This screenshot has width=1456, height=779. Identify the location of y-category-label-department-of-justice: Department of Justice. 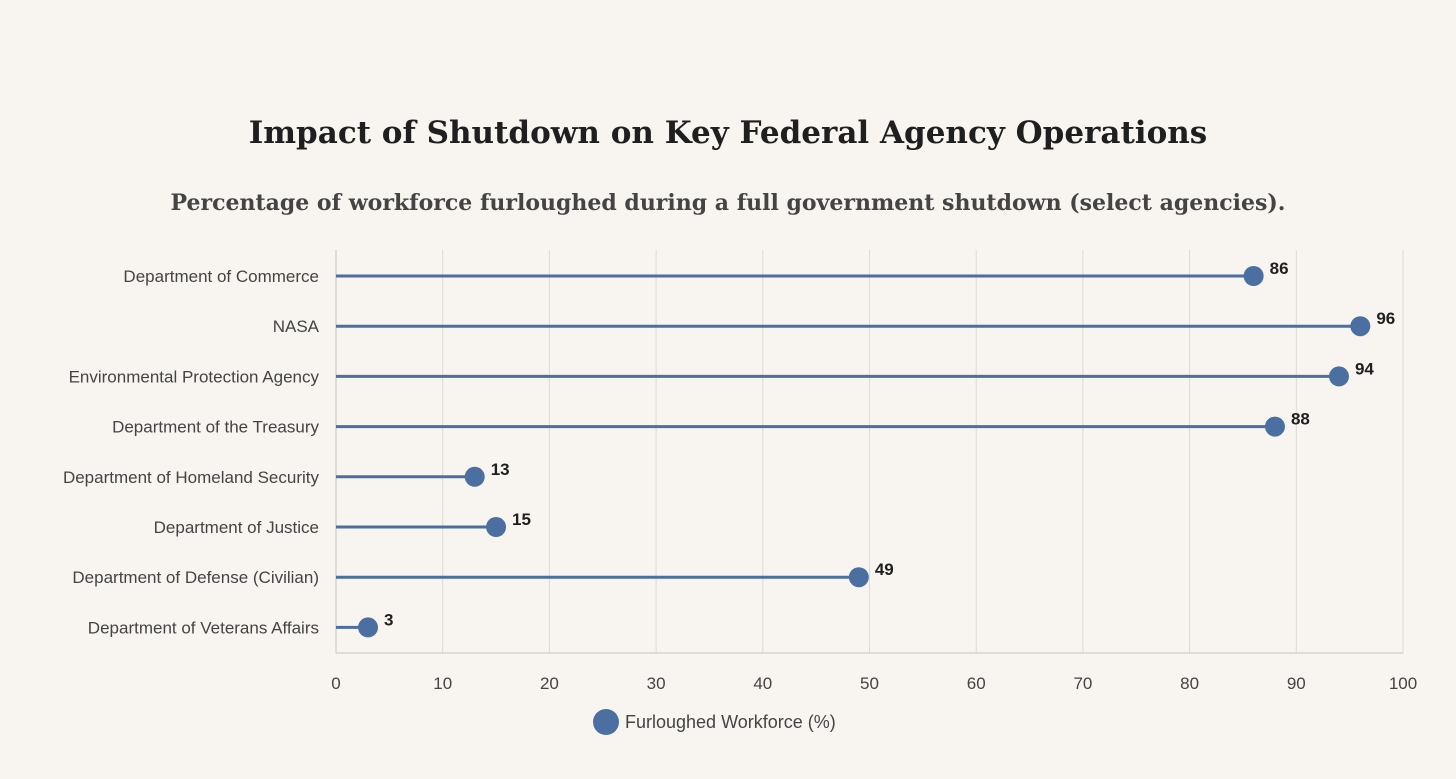
(236, 527).